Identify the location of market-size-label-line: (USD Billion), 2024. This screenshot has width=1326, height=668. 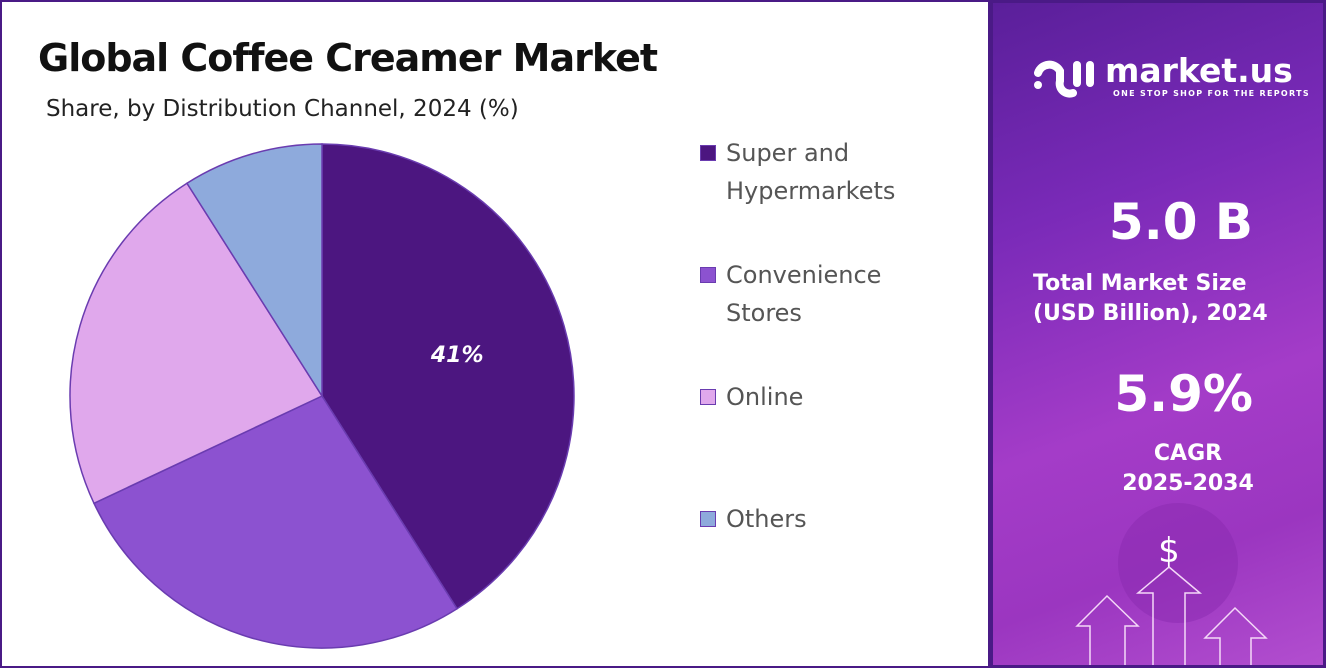
(1150, 313).